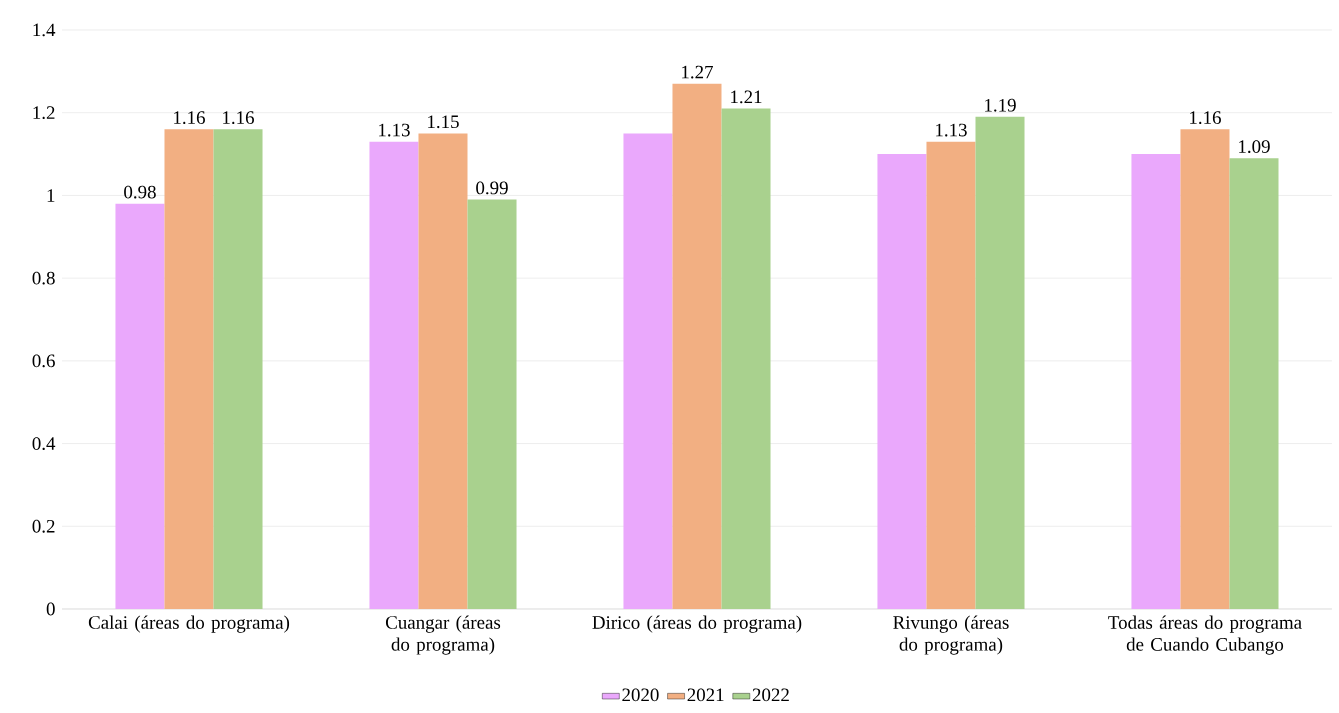 The width and height of the screenshot is (1339, 713). Describe the element at coordinates (44, 443) in the screenshot. I see `y-tick-label: 0.4` at that location.